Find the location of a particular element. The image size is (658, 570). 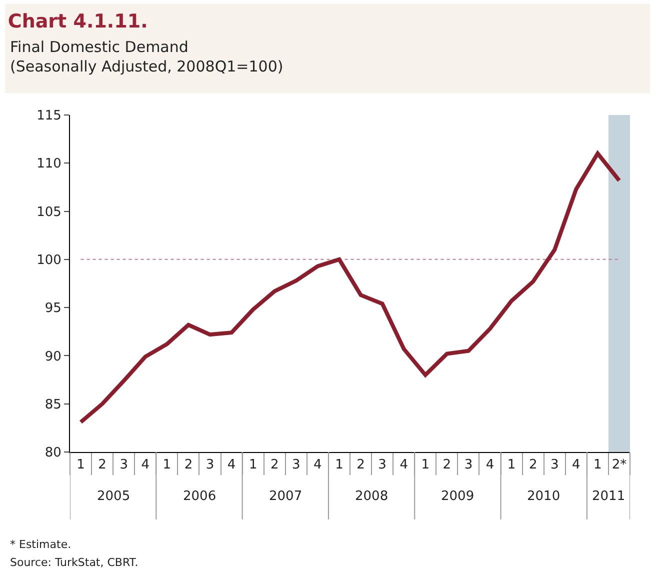

chart-title: Chart 4.1.11. is located at coordinates (78, 21).